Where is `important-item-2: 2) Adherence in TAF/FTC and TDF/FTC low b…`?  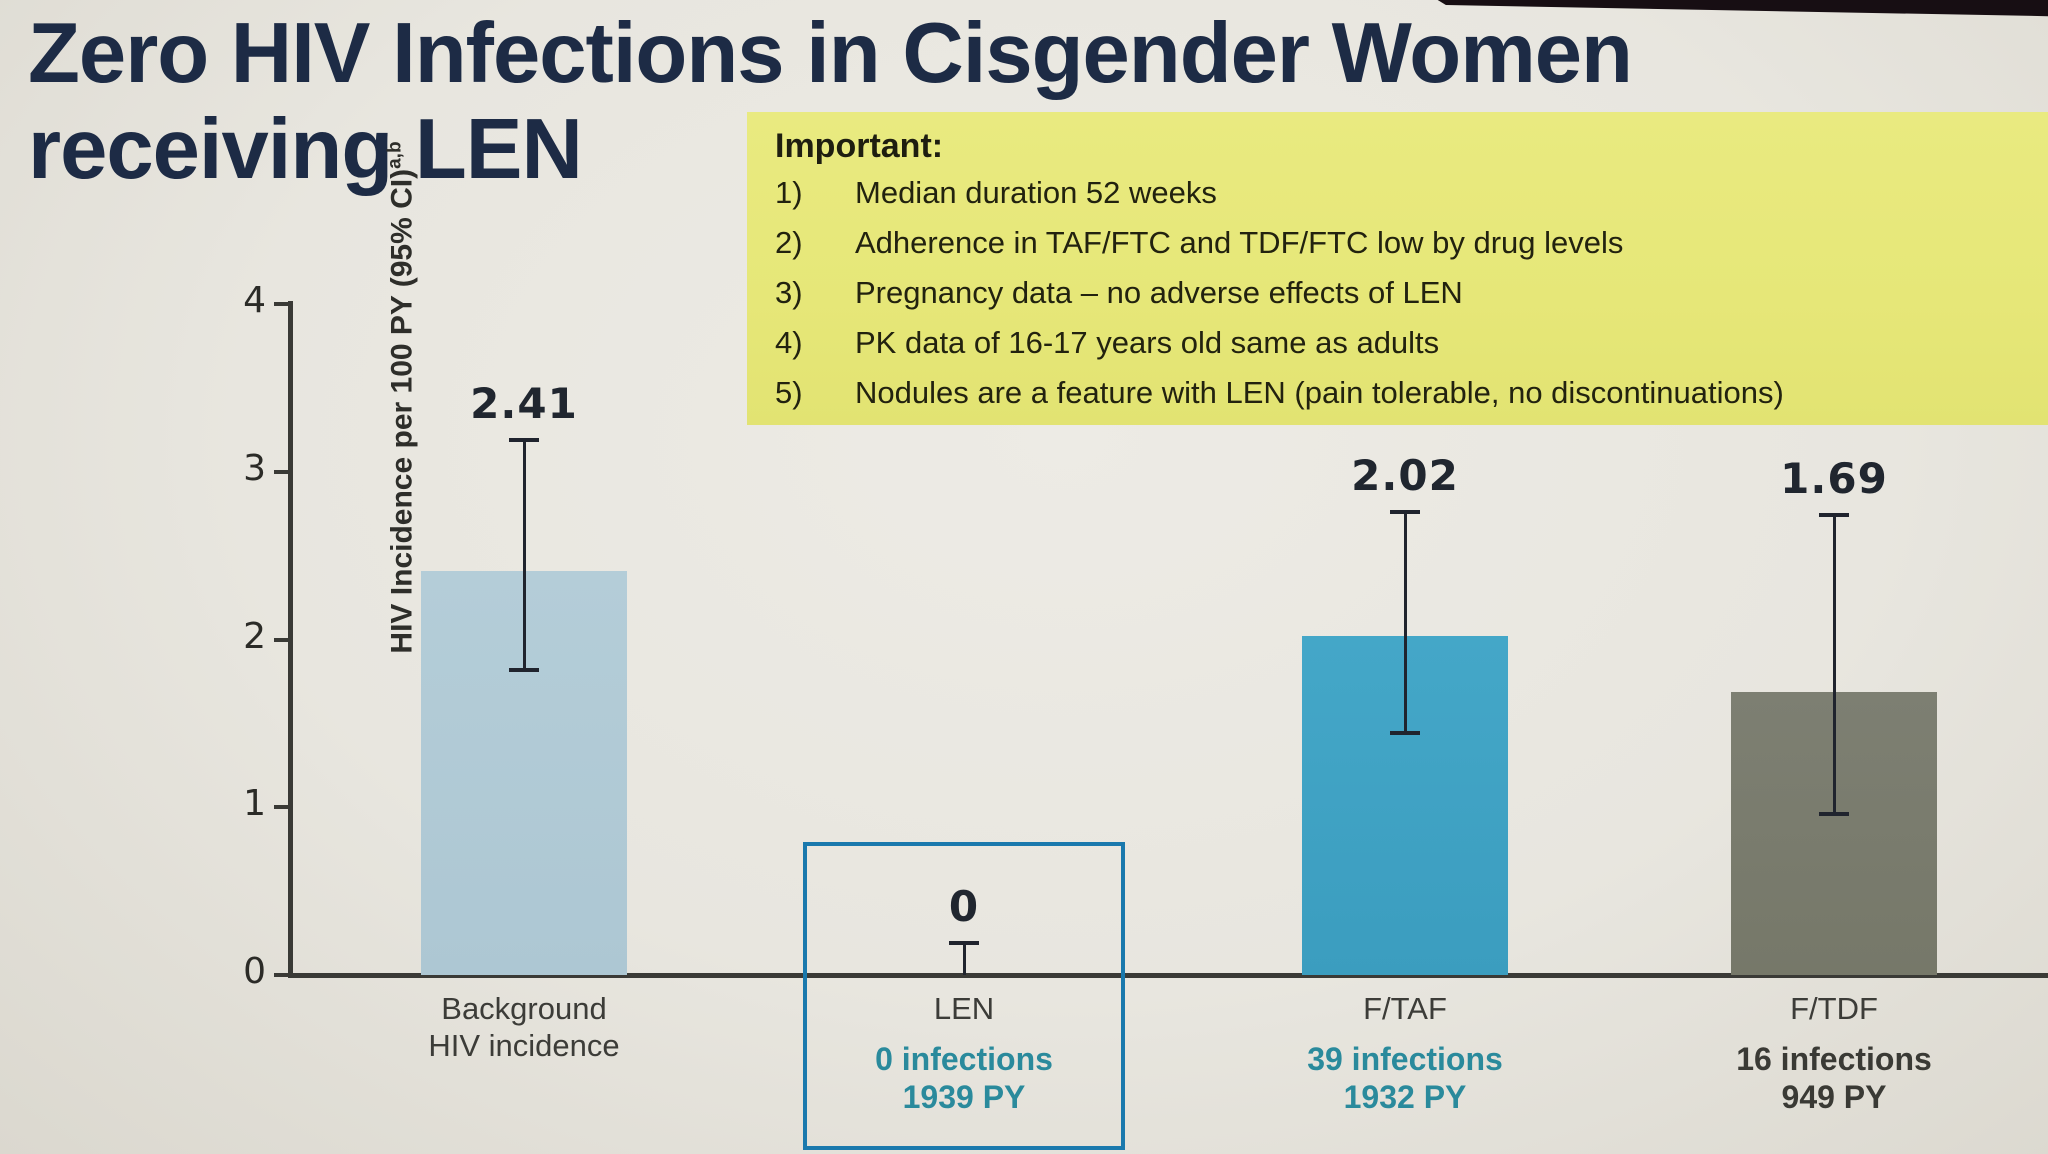 important-item-2: 2) Adherence in TAF/FTC and TDF/FTC low b… is located at coordinates (1411, 243).